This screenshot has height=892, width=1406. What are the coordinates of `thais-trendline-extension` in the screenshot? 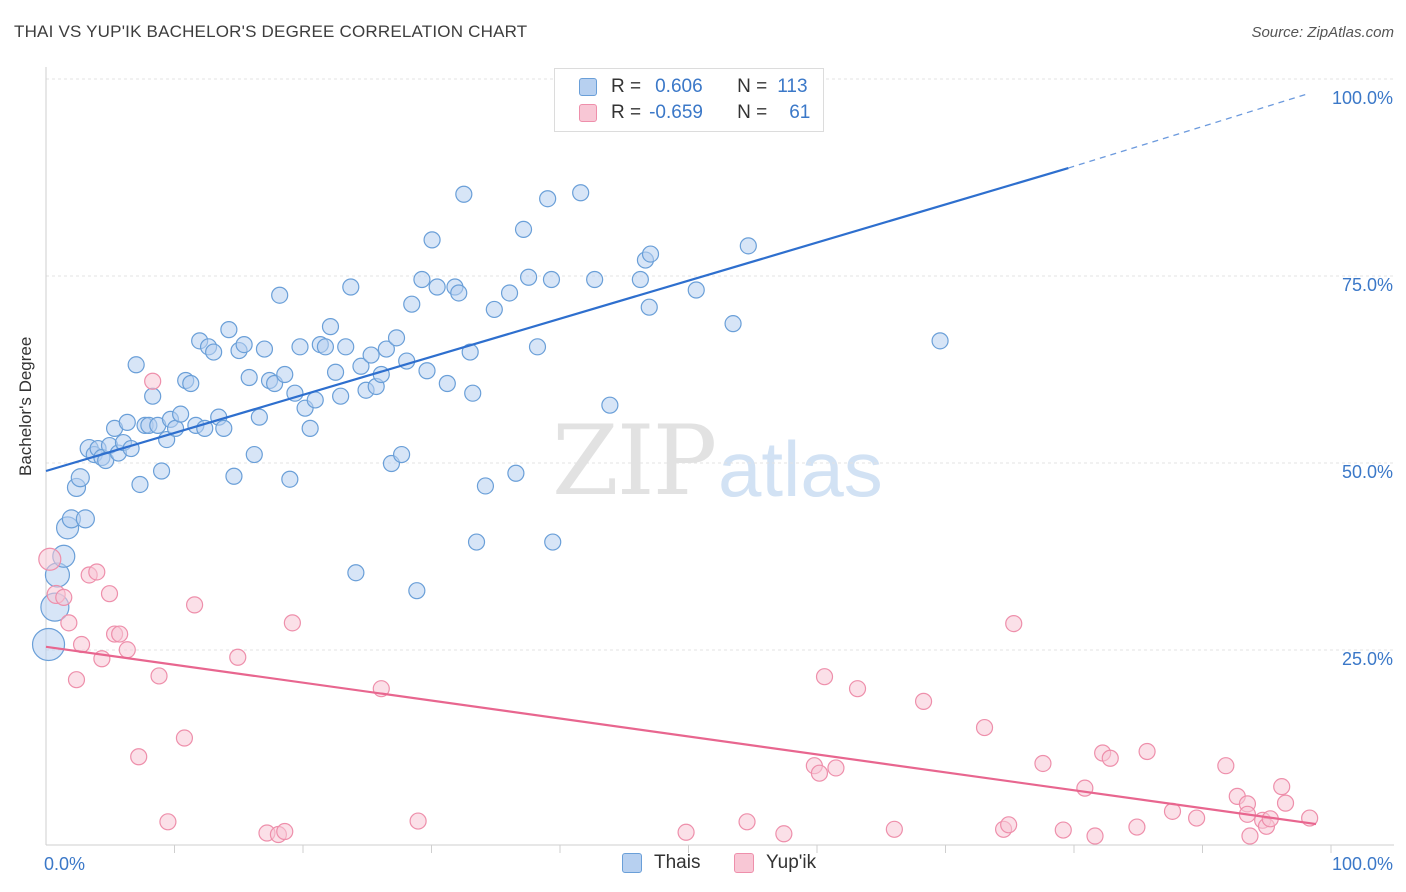 It's located at (1189, 130).